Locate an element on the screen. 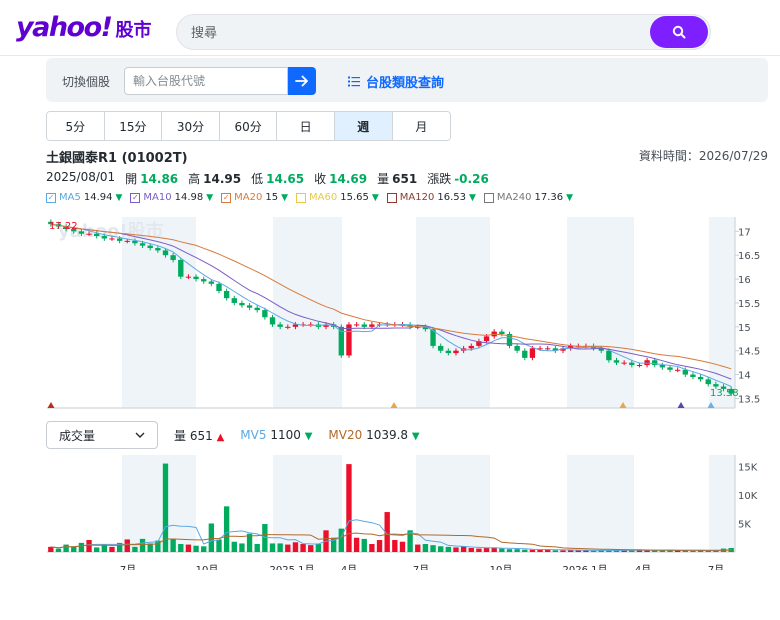 The height and width of the screenshot is (620, 780). change-label: 漲跌 is located at coordinates (439, 179).